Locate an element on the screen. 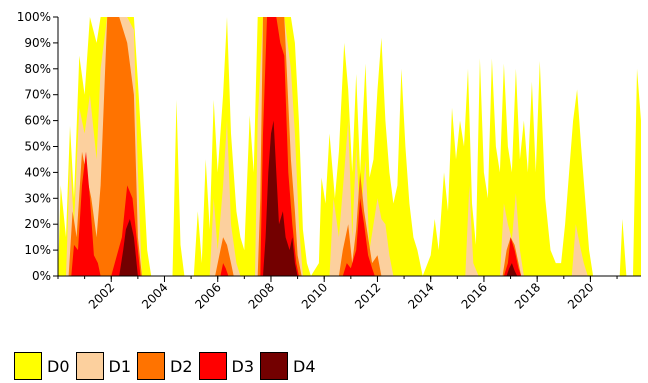 The height and width of the screenshot is (383, 648). y-tick-label: 100% is located at coordinates (34, 17).